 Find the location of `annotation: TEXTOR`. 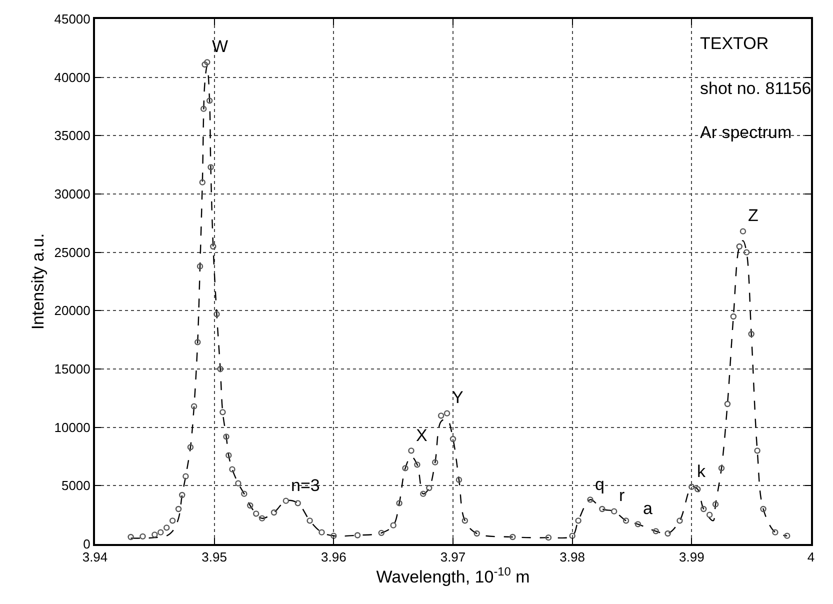

annotation: TEXTOR is located at coordinates (734, 43).